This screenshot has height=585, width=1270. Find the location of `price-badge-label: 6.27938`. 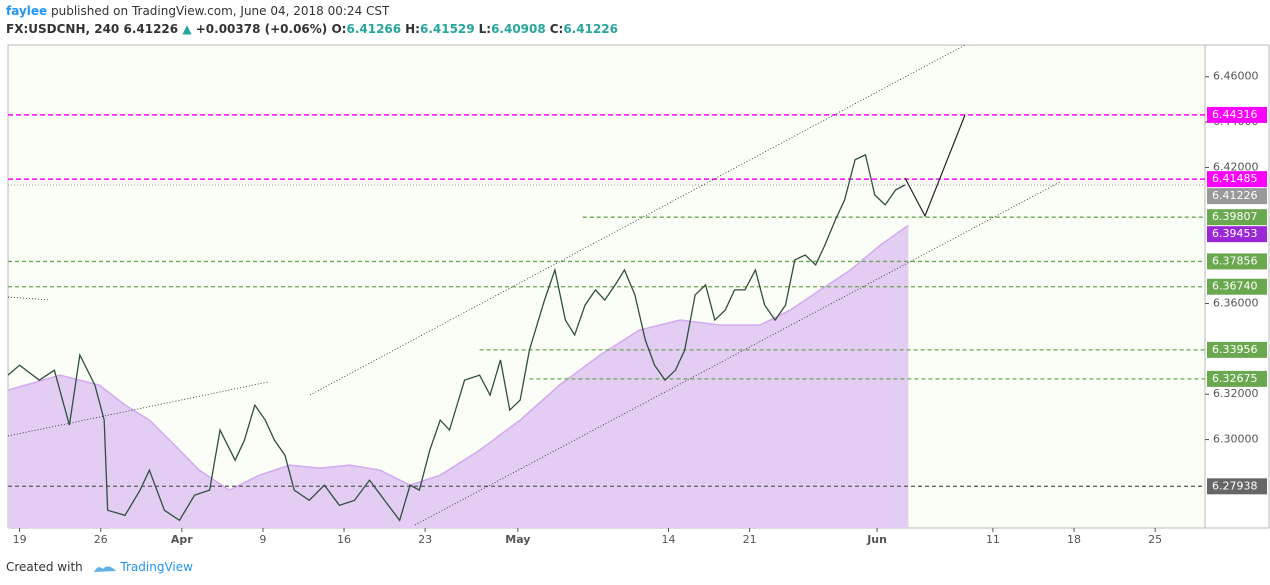

price-badge-label: 6.27938 is located at coordinates (1235, 485).